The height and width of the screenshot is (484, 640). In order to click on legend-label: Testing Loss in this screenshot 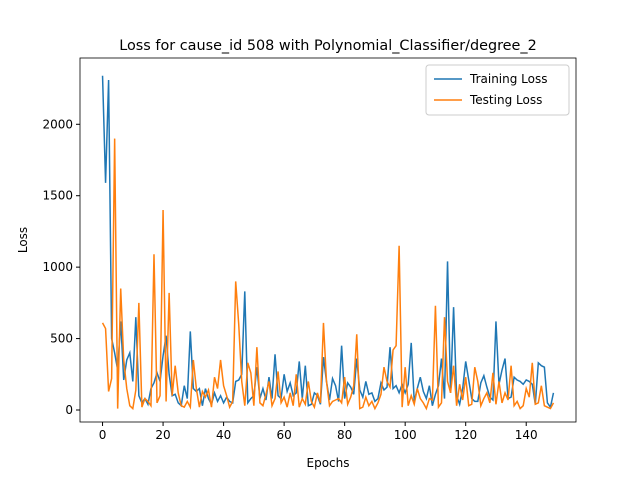, I will do `click(505, 100)`.